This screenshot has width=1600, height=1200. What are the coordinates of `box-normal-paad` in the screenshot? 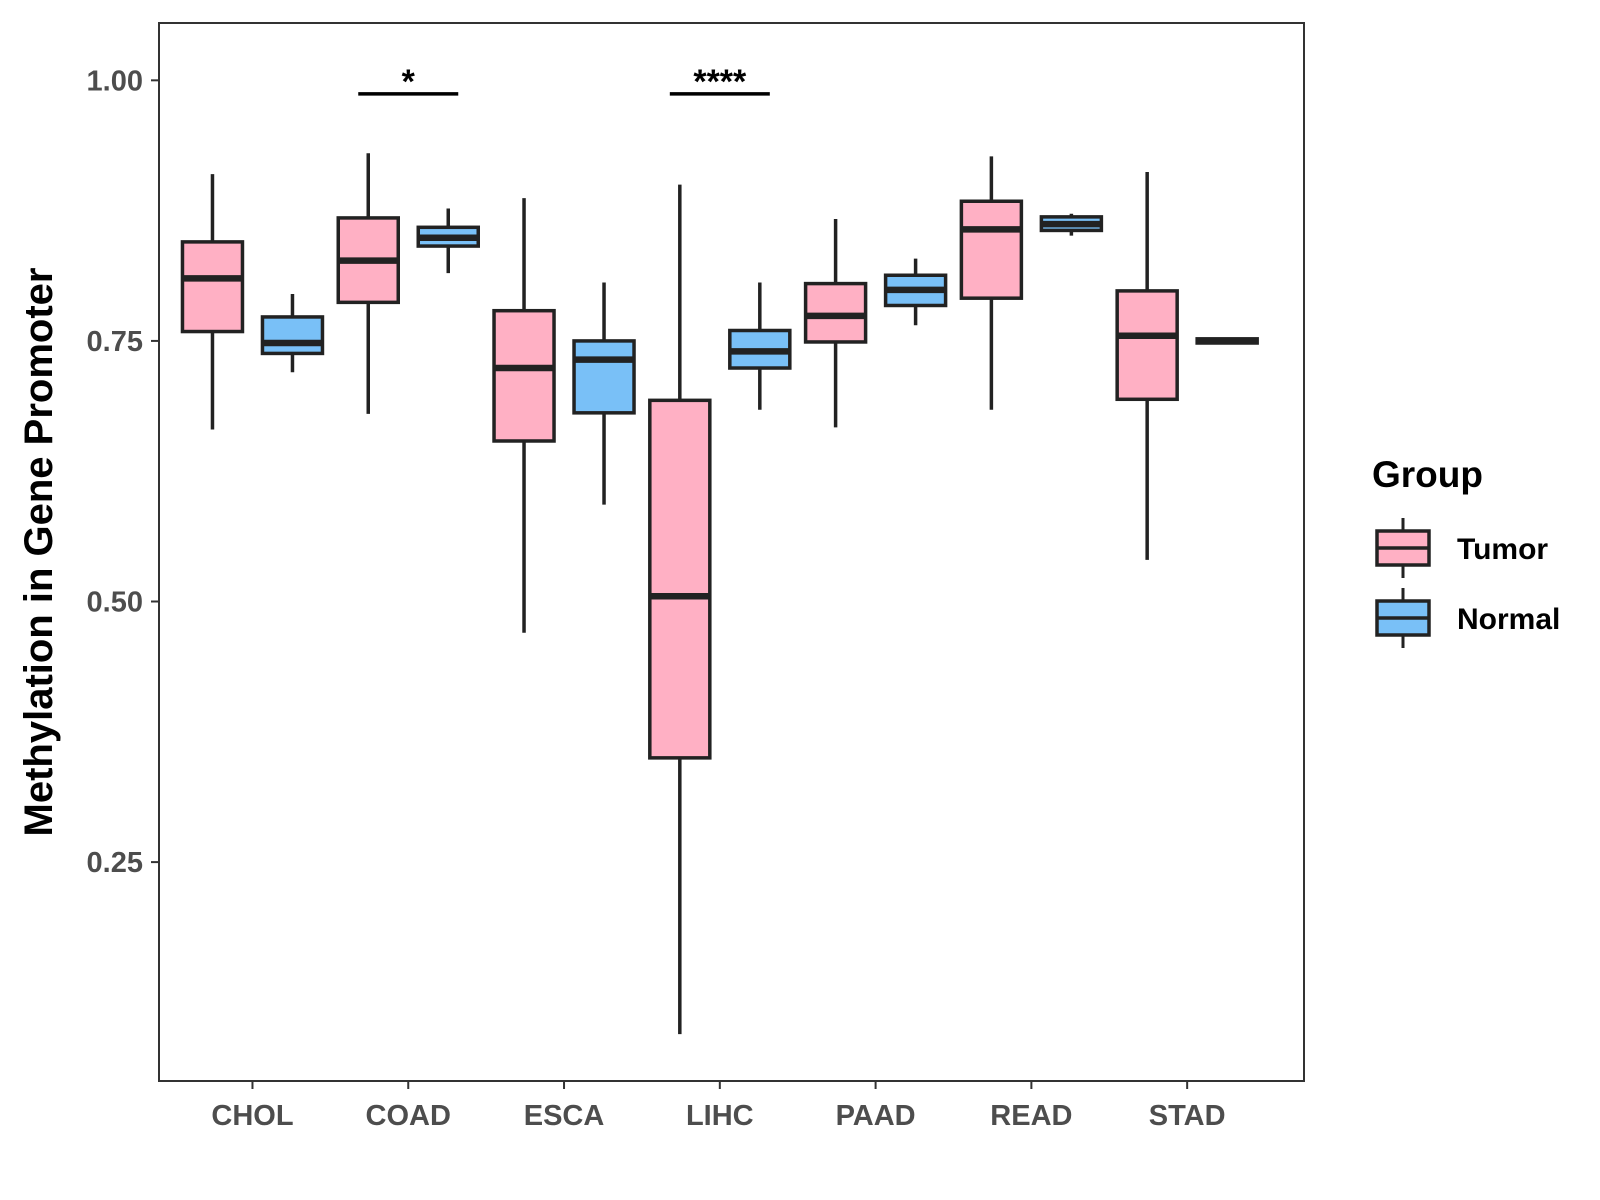 It's located at (915, 292).